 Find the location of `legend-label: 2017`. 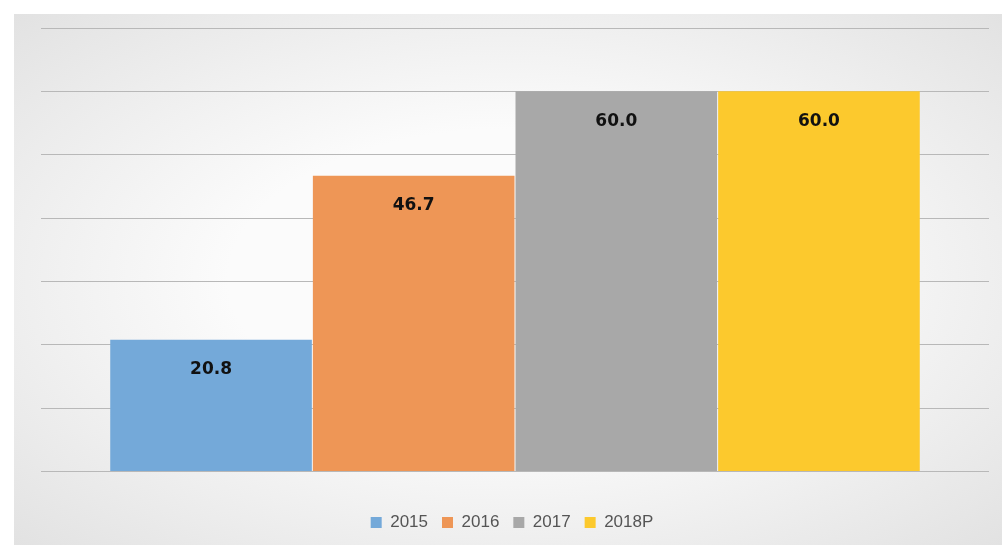

legend-label: 2017 is located at coordinates (551, 522).